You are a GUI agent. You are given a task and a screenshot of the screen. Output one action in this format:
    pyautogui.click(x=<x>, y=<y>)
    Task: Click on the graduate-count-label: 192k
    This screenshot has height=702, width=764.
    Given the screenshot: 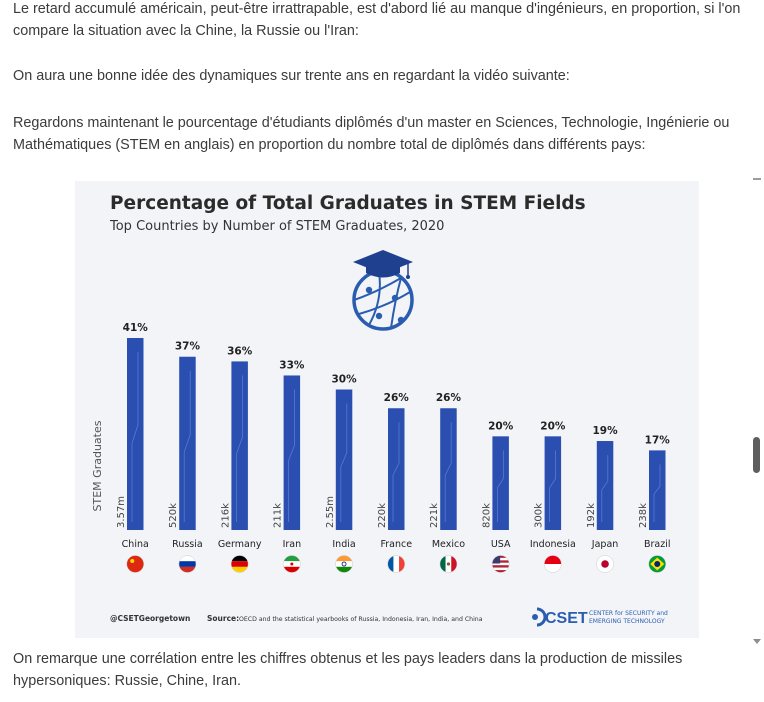 What is the action you would take?
    pyautogui.click(x=591, y=515)
    